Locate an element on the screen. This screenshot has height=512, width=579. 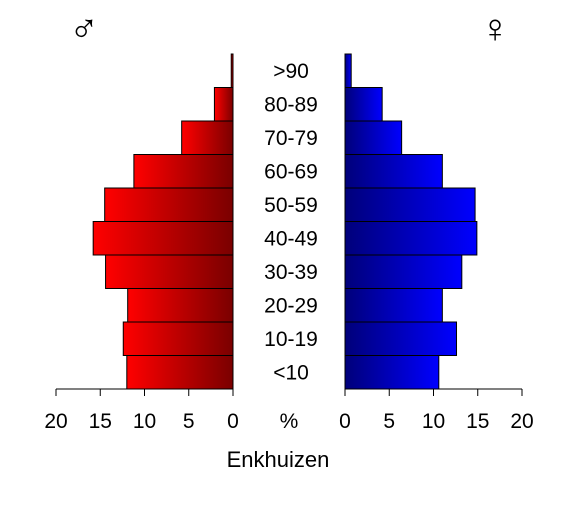
female-tick-label-1: 5 is located at coordinates (389, 421).